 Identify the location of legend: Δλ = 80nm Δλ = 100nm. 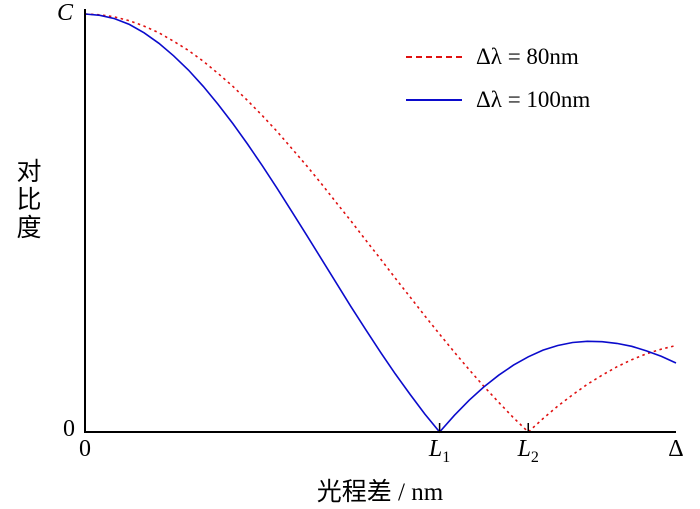
(498, 87).